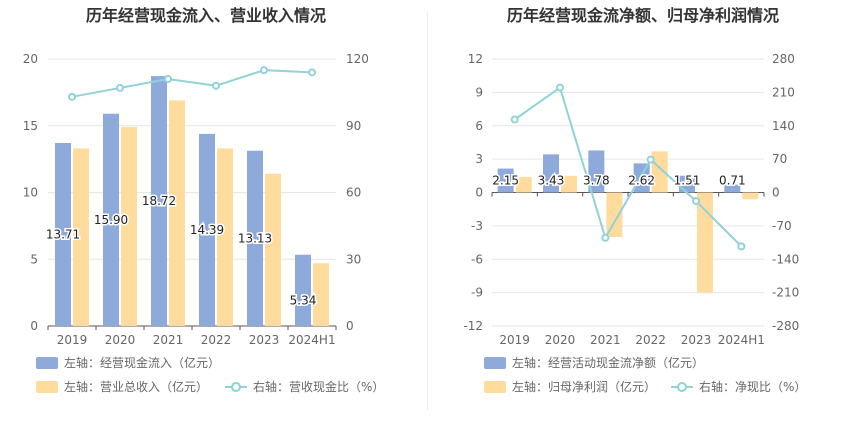 Image resolution: width=850 pixels, height=437 pixels. What do you see at coordinates (608, 362) in the screenshot?
I see `legend-label: 左轴：经营活动现金流净额（亿元）` at bounding box center [608, 362].